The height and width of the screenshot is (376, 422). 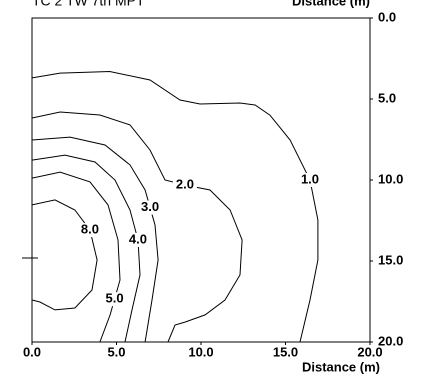 I want to click on x-tick-label: 10.0, so click(x=200, y=351).